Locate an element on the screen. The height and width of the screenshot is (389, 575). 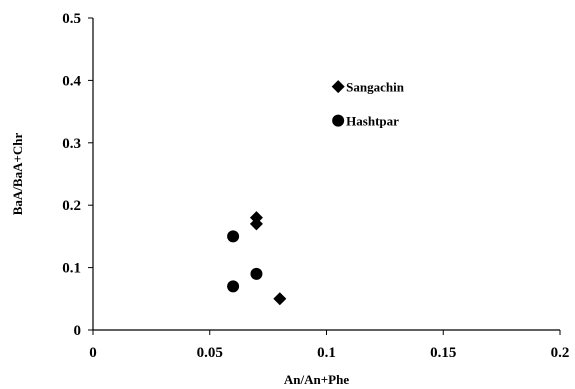
x-tick-label: 0.05 is located at coordinates (210, 353).